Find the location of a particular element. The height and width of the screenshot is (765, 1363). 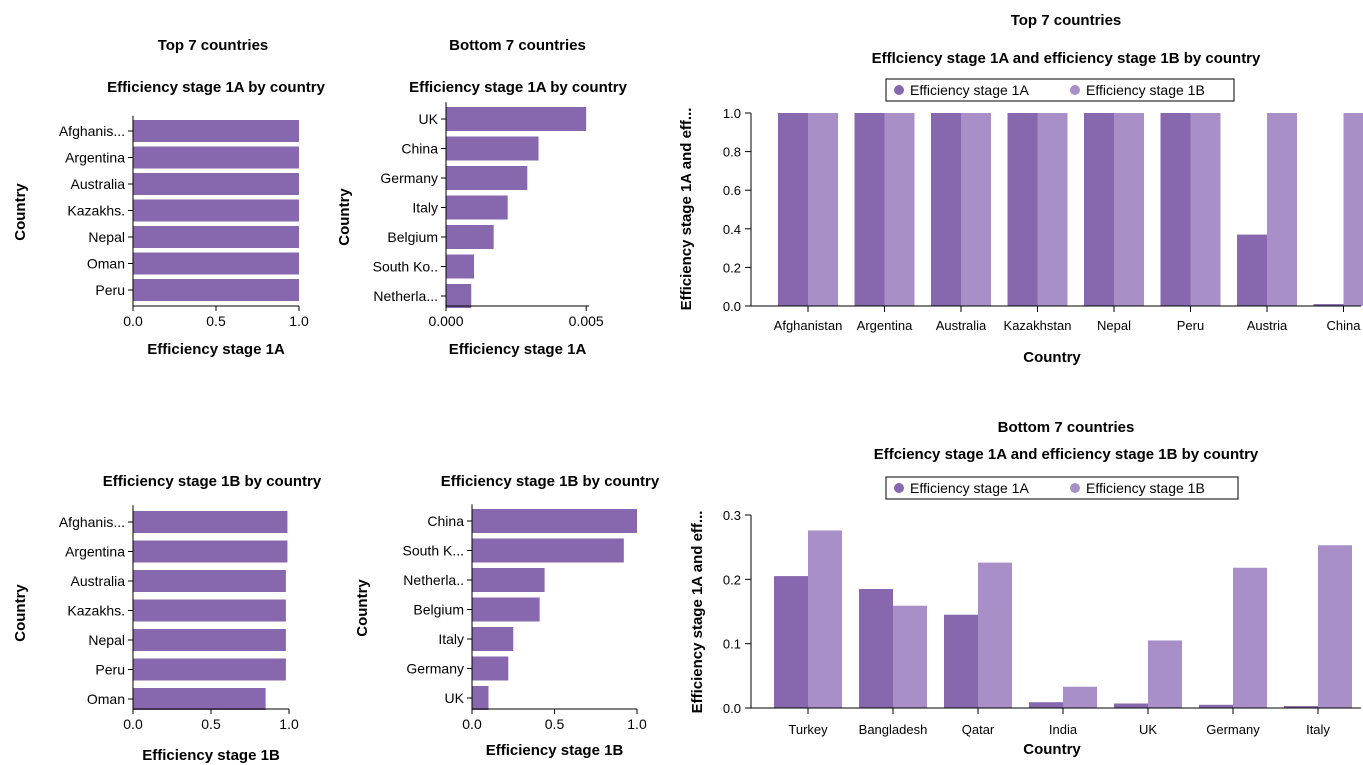

y-tick-label: 0.3 is located at coordinates (732, 515).